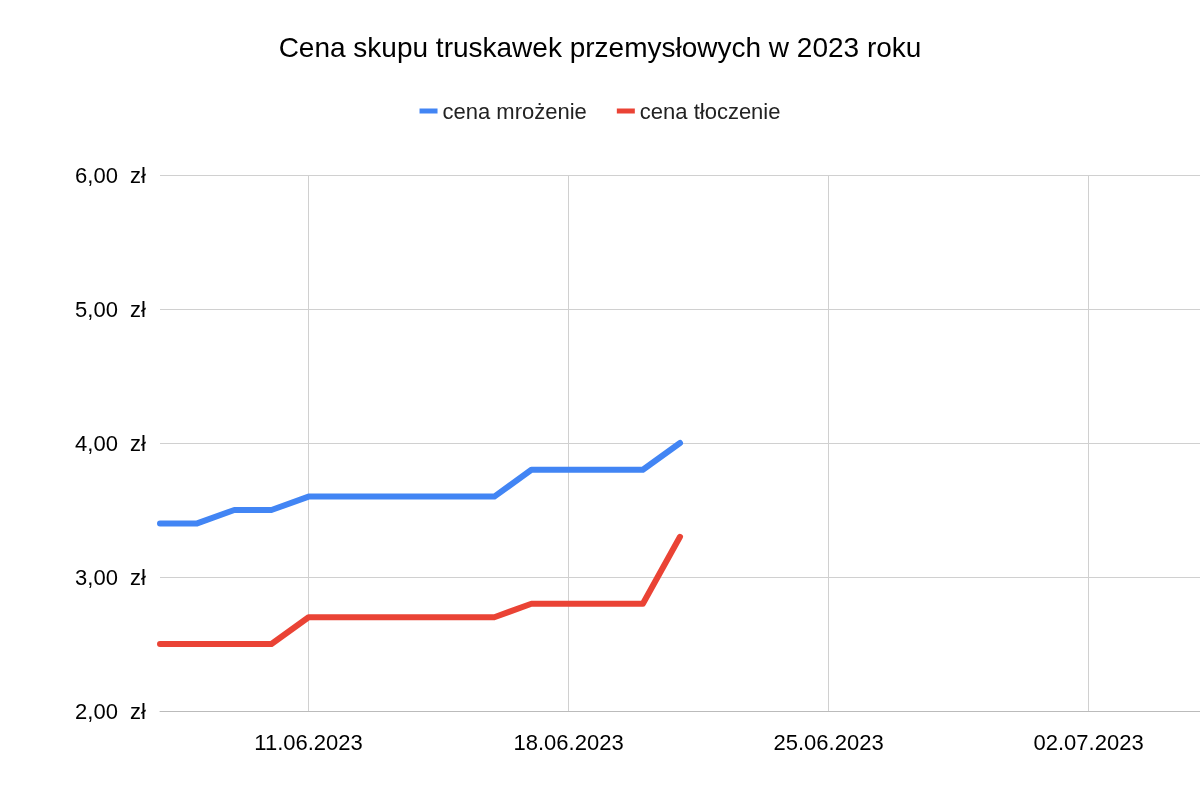 Image resolution: width=1200 pixels, height=800 pixels. I want to click on legend-label: cena mrożenie, so click(514, 111).